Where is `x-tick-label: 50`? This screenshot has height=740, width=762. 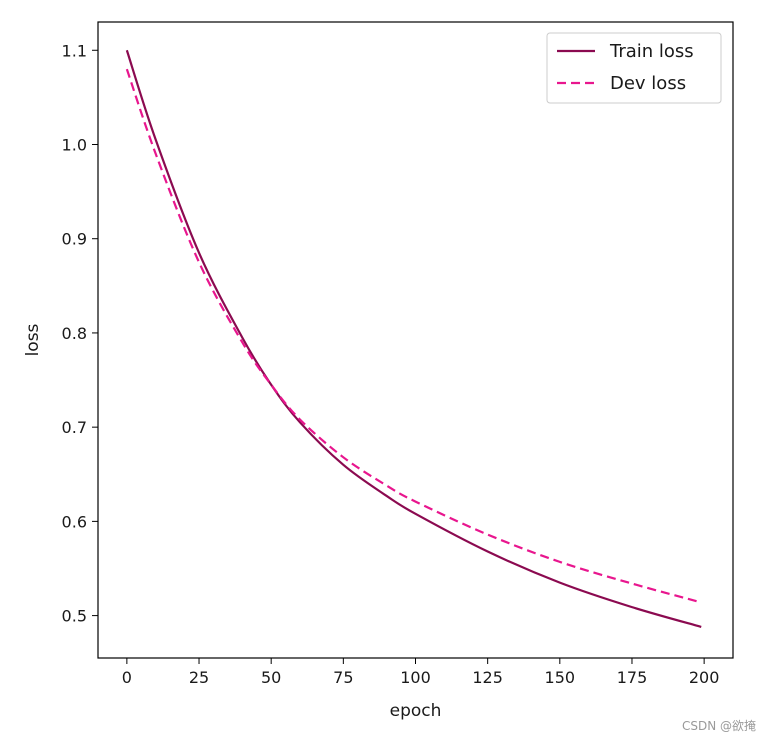 x-tick-label: 50 is located at coordinates (271, 677).